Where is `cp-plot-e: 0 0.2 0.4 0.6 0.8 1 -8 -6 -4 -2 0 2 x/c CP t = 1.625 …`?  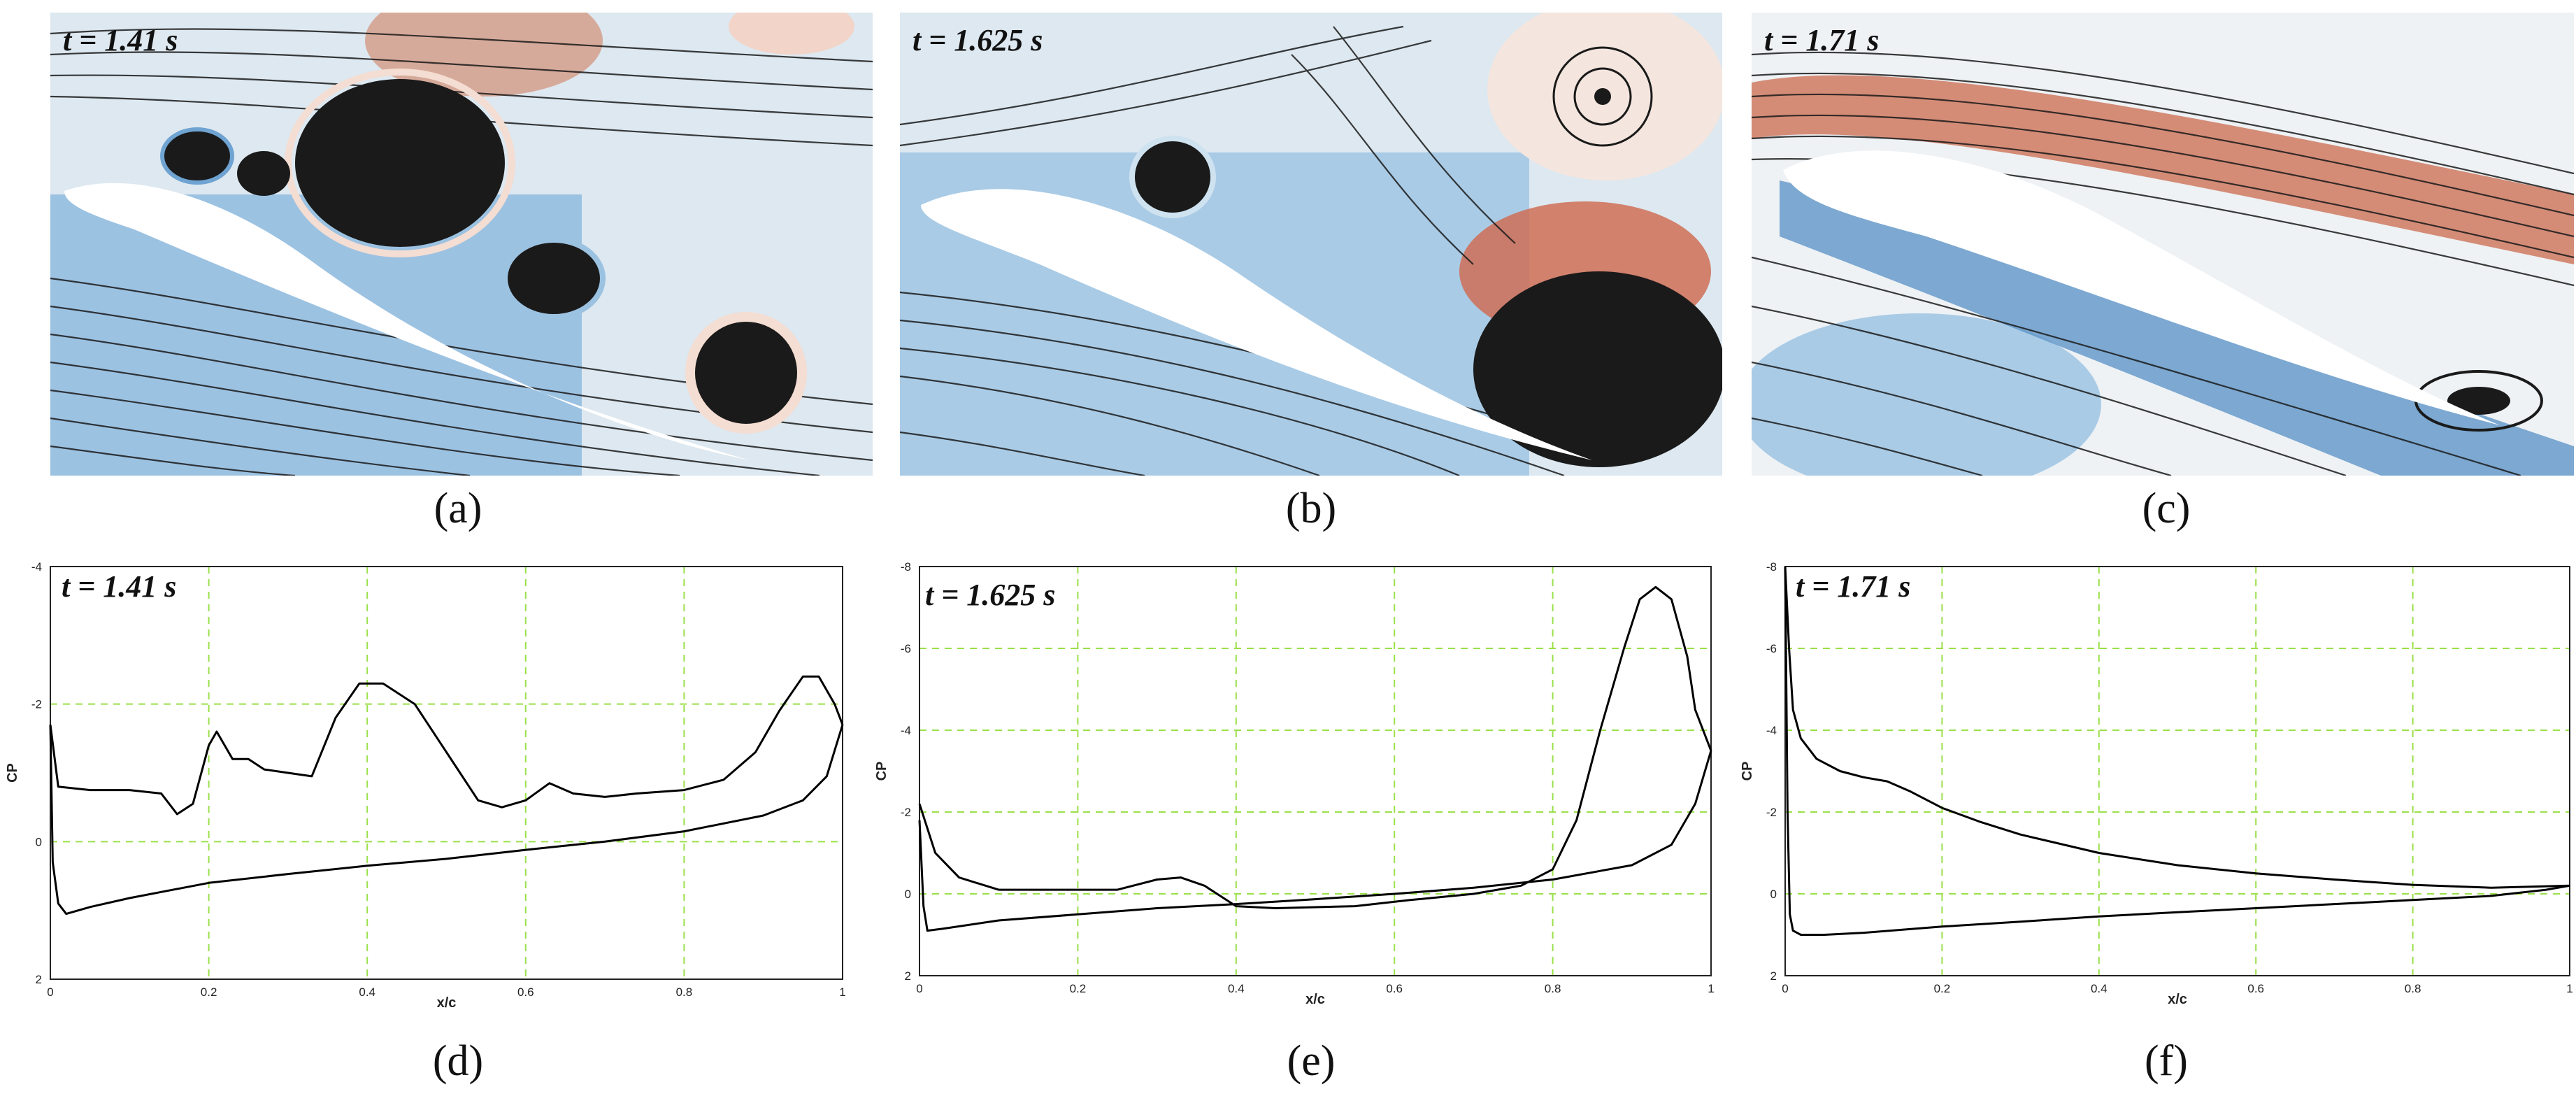
cp-plot-e: 0 0.2 0.4 0.6 0.8 1 -8 -6 -4 -2 0 2 x/c CP t = 1.625 … is located at coordinates (1293, 787).